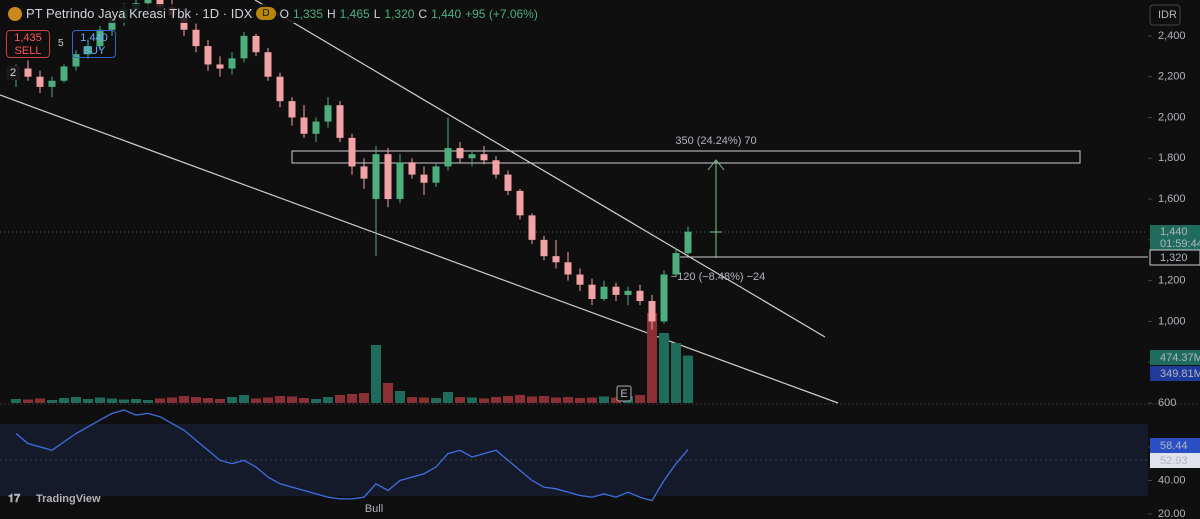  What do you see at coordinates (13, 73) in the screenshot?
I see `indicator-toggle: 2` at bounding box center [13, 73].